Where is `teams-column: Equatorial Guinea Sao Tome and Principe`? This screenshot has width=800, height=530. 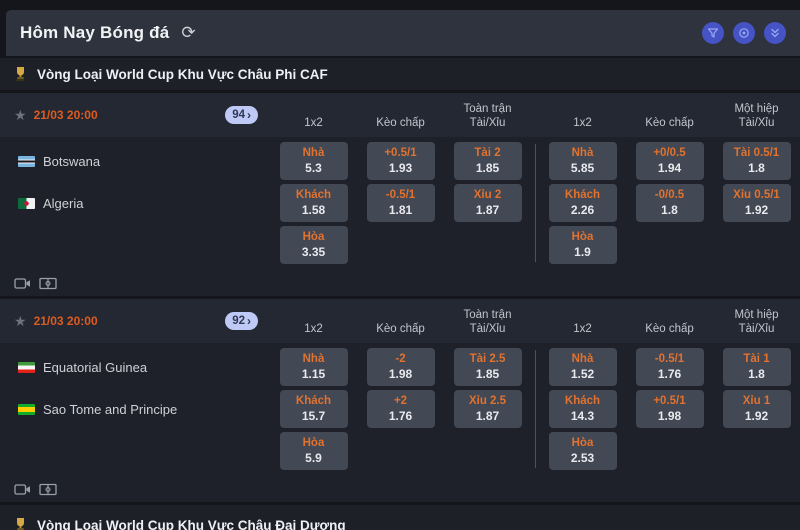
teams-column: Equatorial Guinea Sao Tome and Principe is located at coordinates (135, 409).